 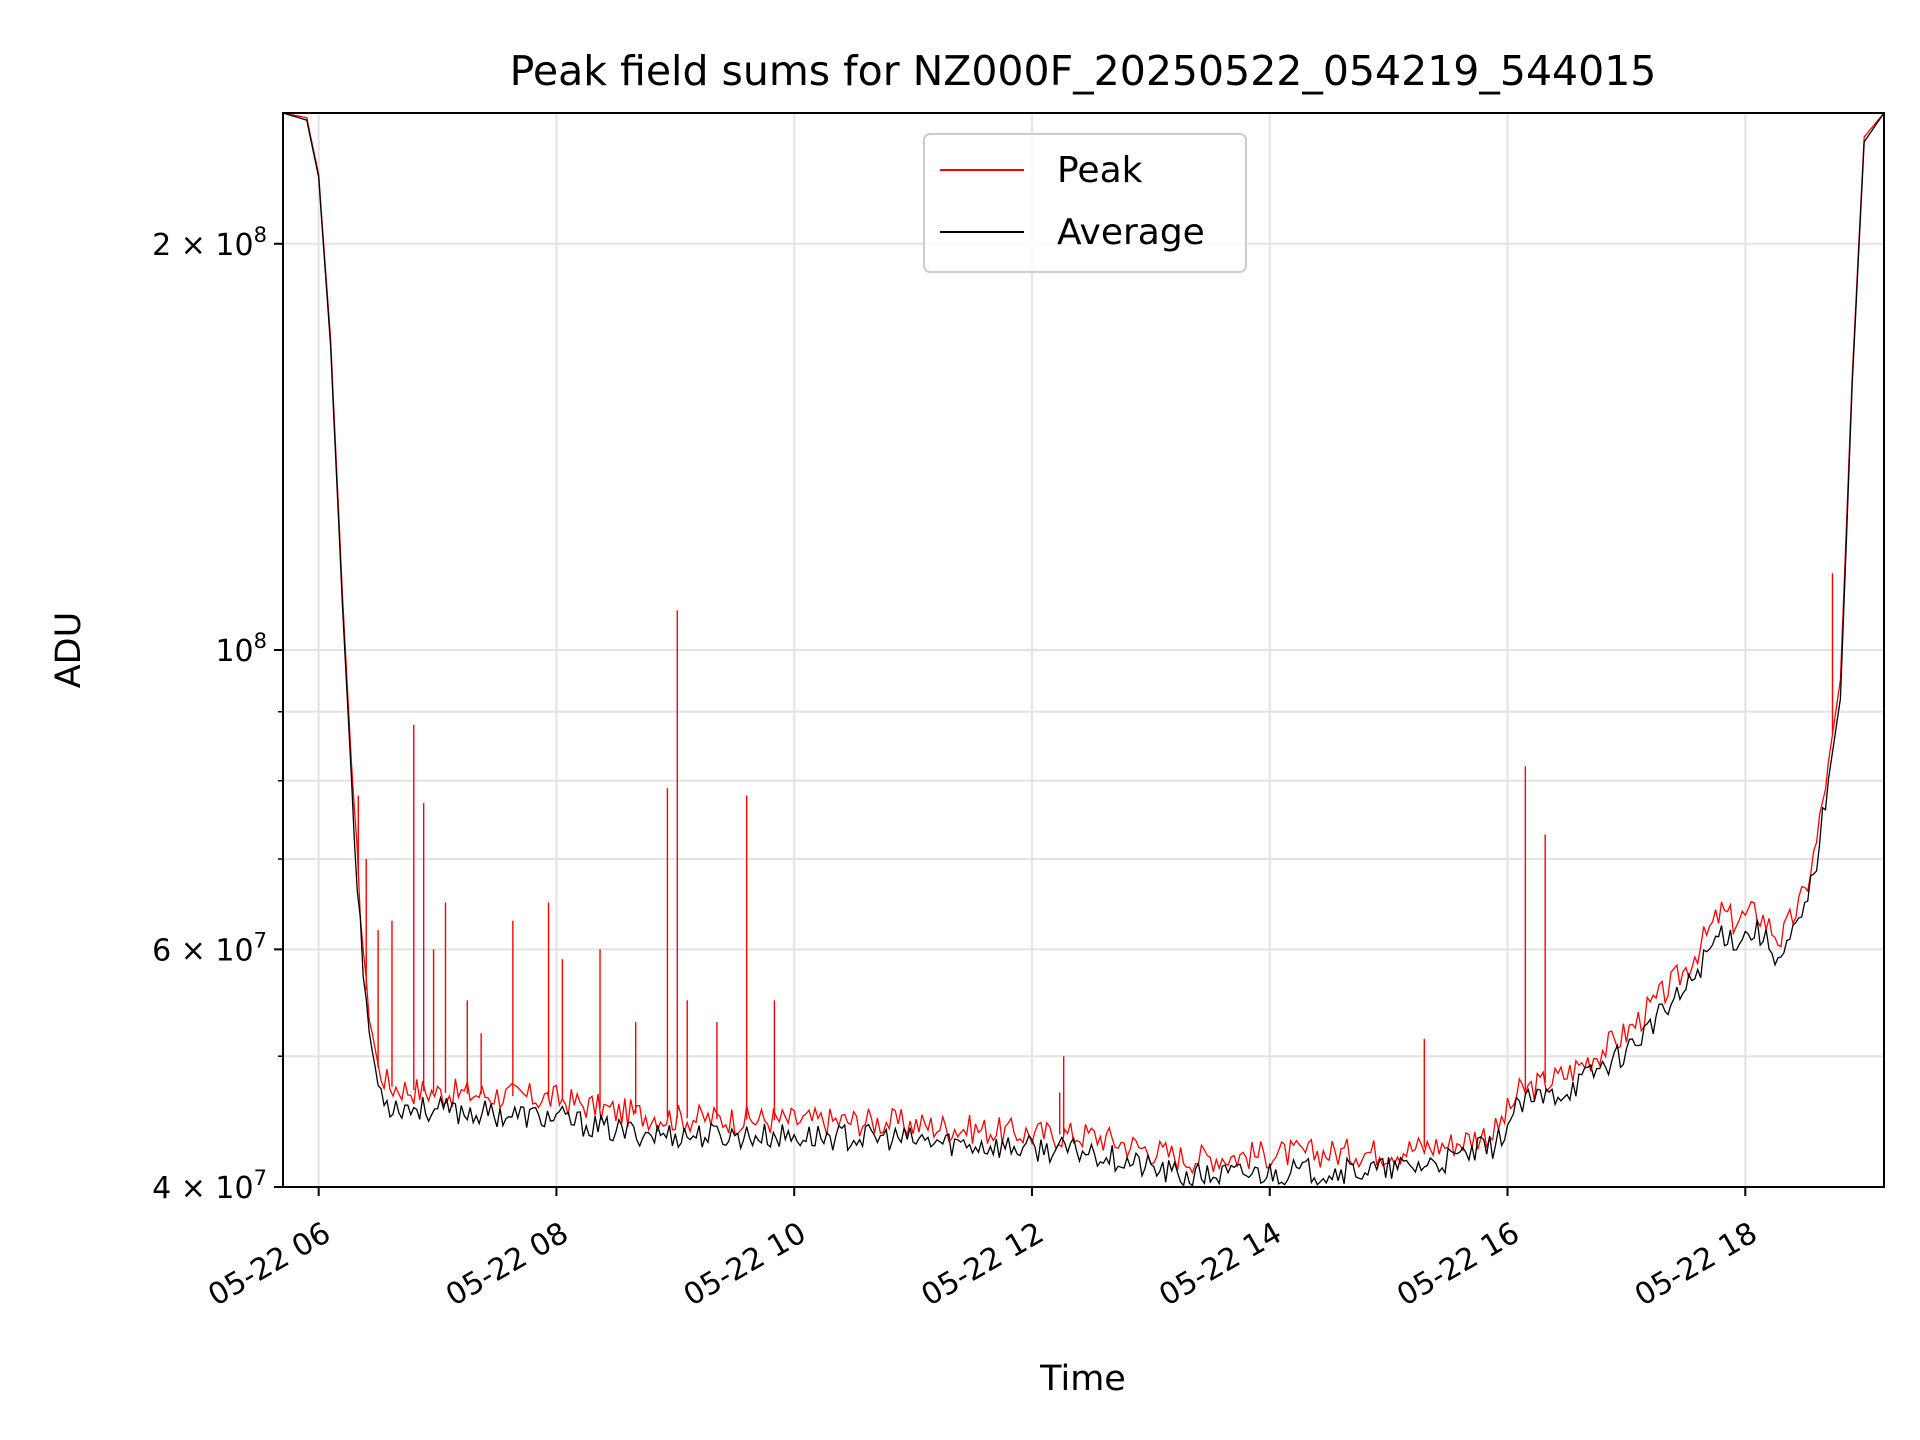 I want to click on legend: Peak Average, so click(x=1085, y=203).